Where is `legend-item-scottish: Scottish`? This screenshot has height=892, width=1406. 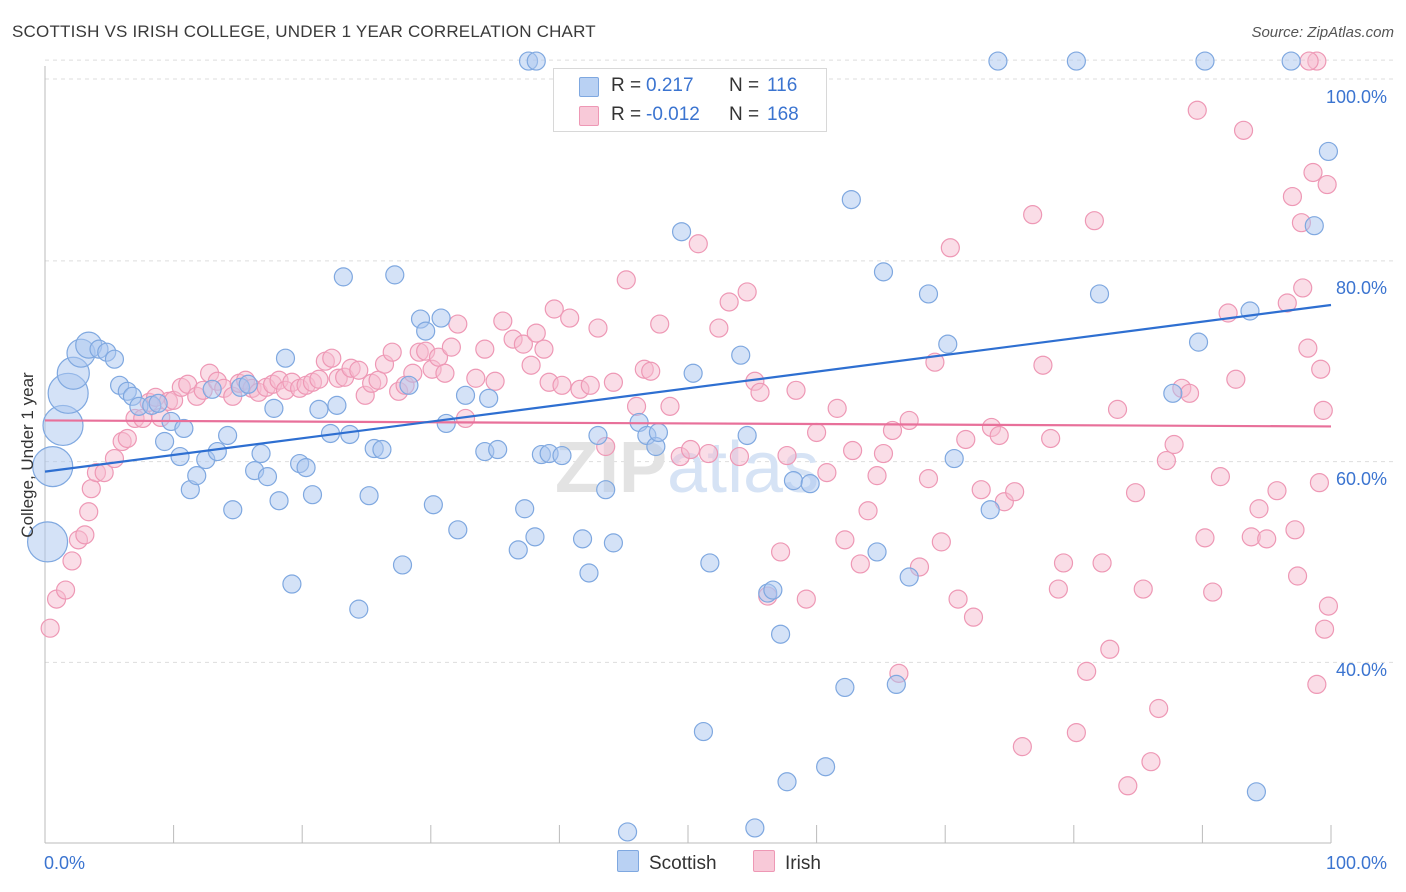 legend-item-scottish: Scottish is located at coordinates (667, 862).